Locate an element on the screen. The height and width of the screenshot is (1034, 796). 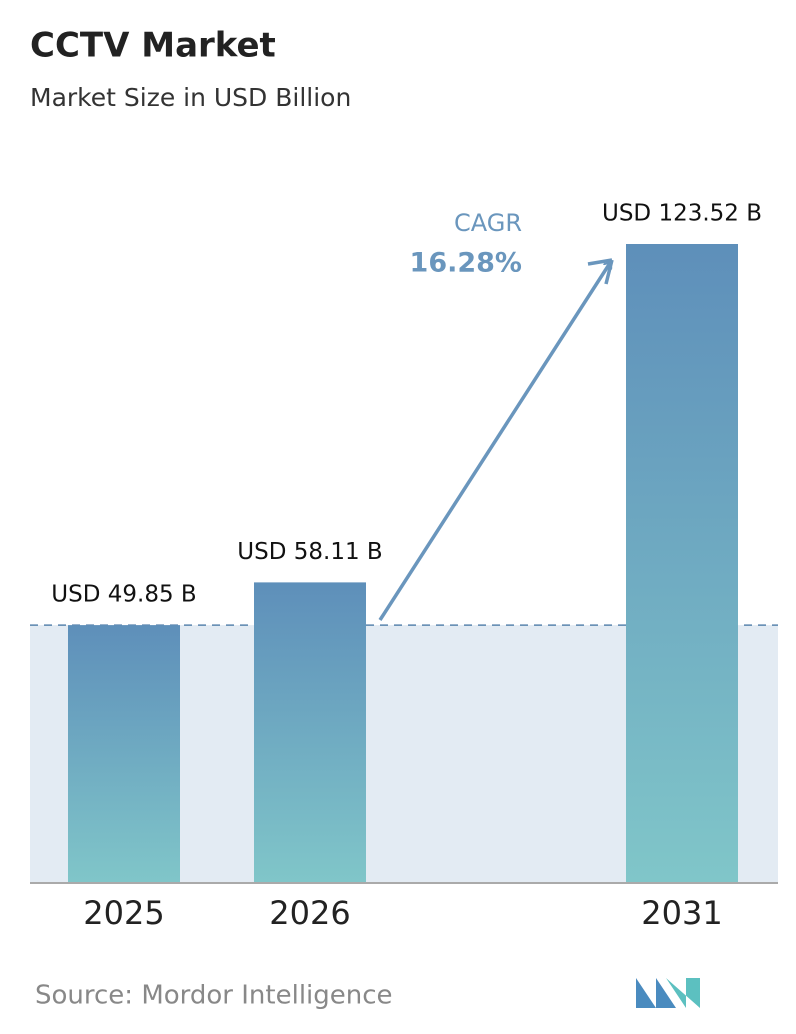
value-label: USD 49.85 B is located at coordinates (123, 595).